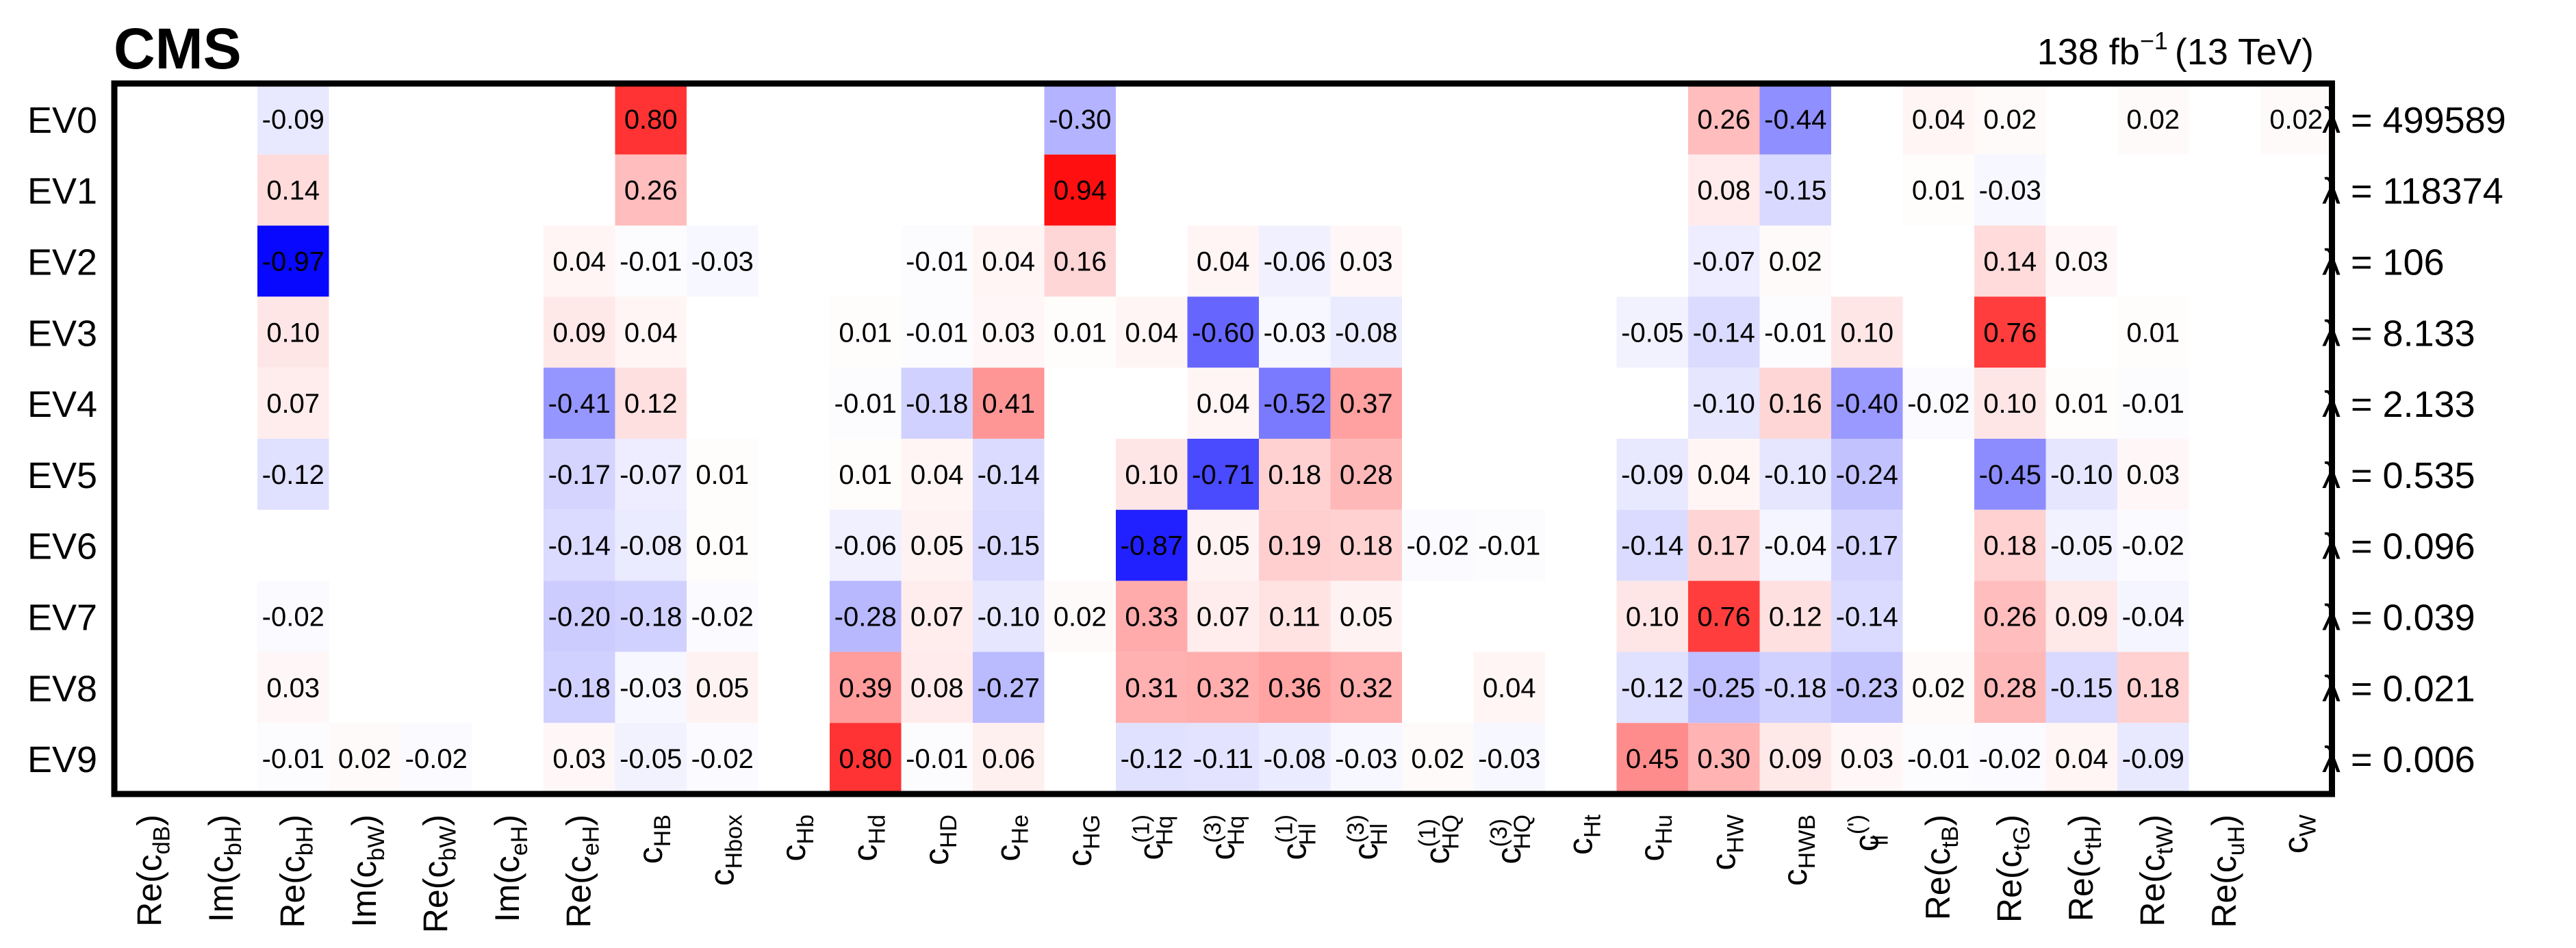 Image resolution: width=2576 pixels, height=948 pixels. Describe the element at coordinates (1296, 837) in the screenshot. I see `column-label: c(1)Hl` at that location.